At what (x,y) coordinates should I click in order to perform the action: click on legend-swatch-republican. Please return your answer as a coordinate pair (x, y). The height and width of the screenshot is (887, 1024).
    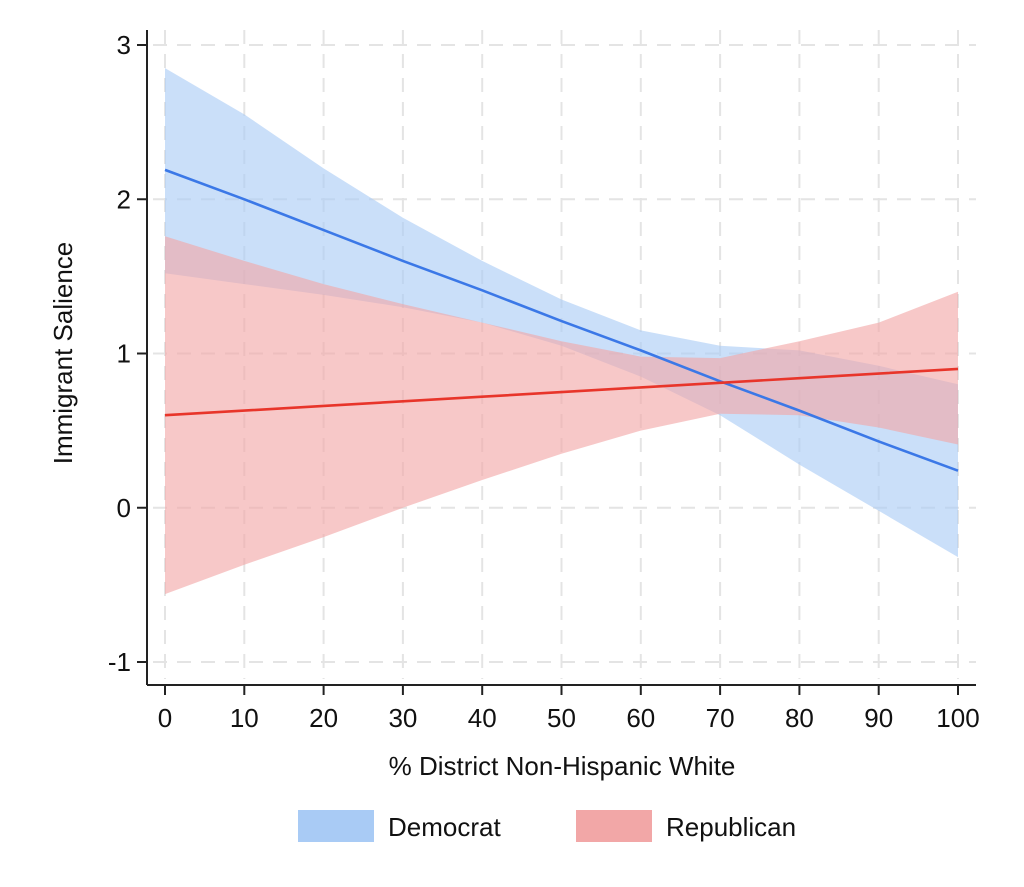
    Looking at the image, I should click on (614, 826).